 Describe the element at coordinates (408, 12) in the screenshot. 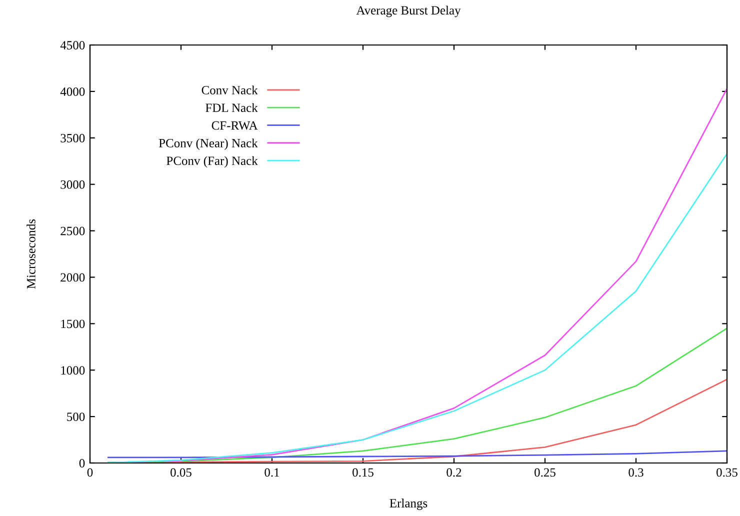

I see `chart-title: Average Burst Delay` at that location.